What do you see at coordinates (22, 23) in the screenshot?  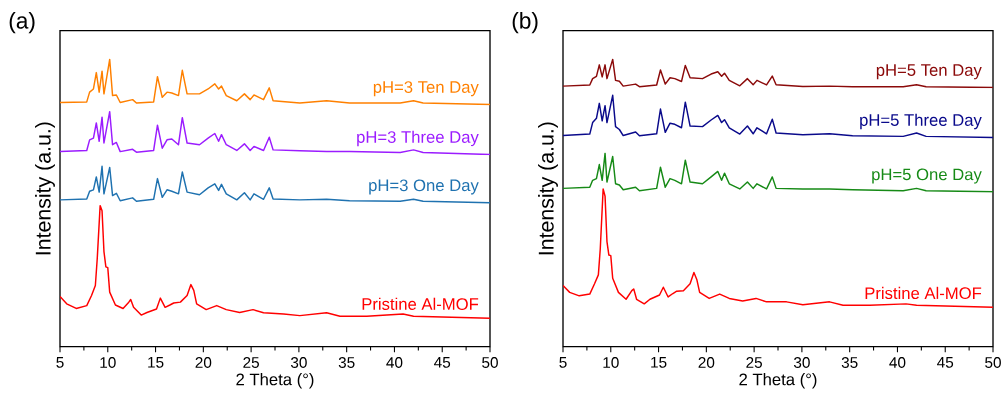 I see `chart-title: (a)` at bounding box center [22, 23].